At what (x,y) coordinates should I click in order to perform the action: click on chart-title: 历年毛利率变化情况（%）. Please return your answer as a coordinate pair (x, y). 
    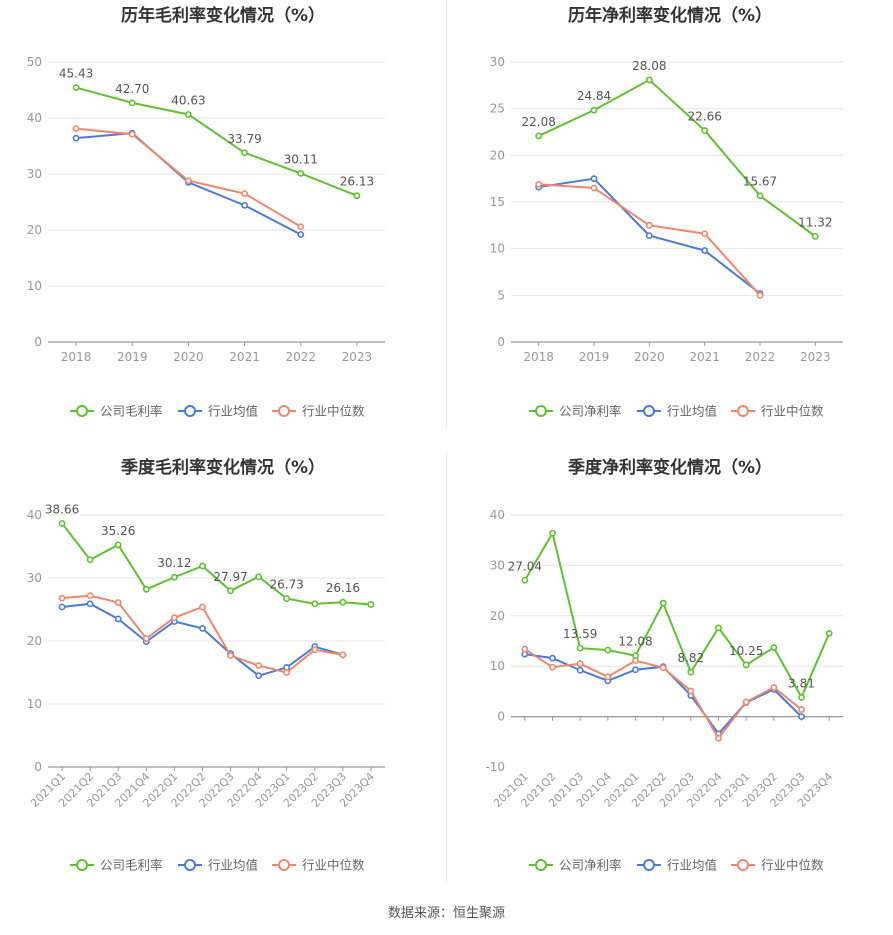
    Looking at the image, I should click on (223, 15).